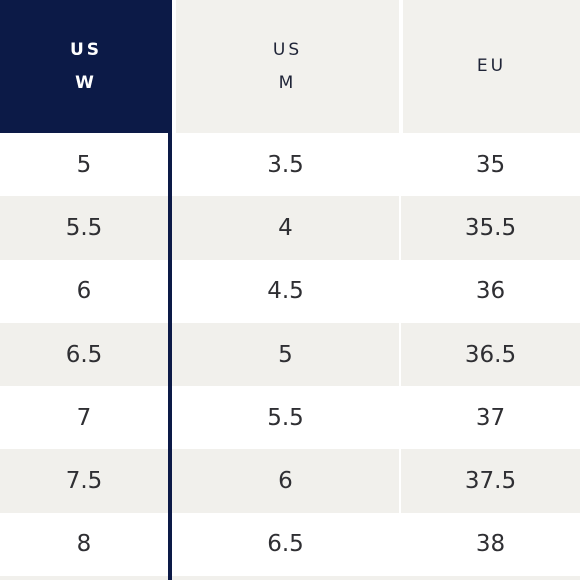  I want to click on header-us-women-line2: W, so click(86, 82).